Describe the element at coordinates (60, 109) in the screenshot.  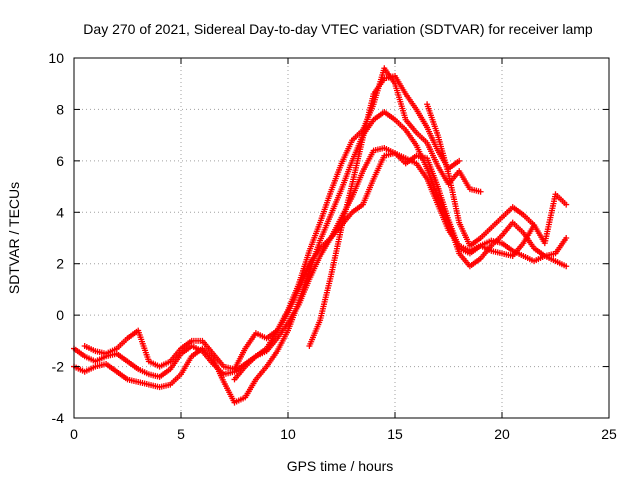
I see `y-tick-label: 8` at that location.